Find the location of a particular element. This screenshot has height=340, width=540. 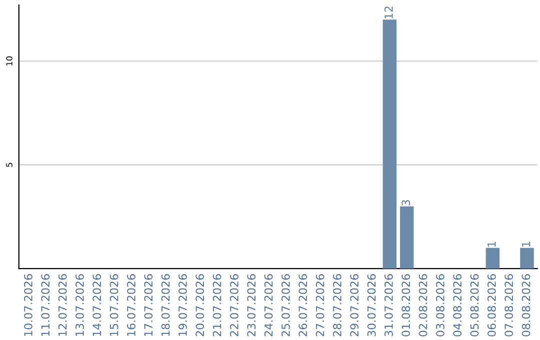

x-tick-label: 02.08.2026 is located at coordinates (423, 305).